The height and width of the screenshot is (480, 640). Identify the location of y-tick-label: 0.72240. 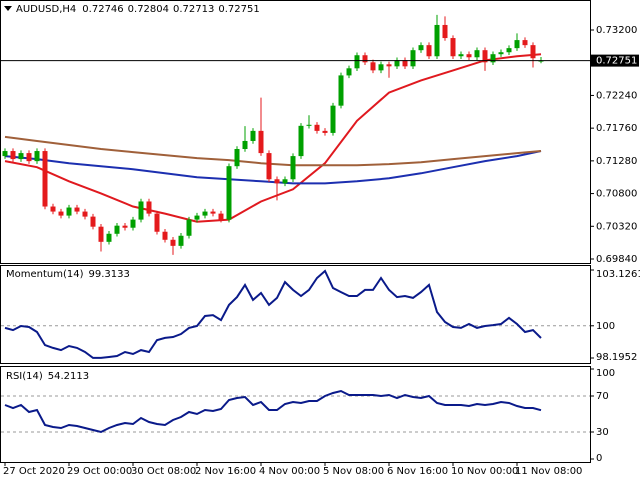
(616, 95).